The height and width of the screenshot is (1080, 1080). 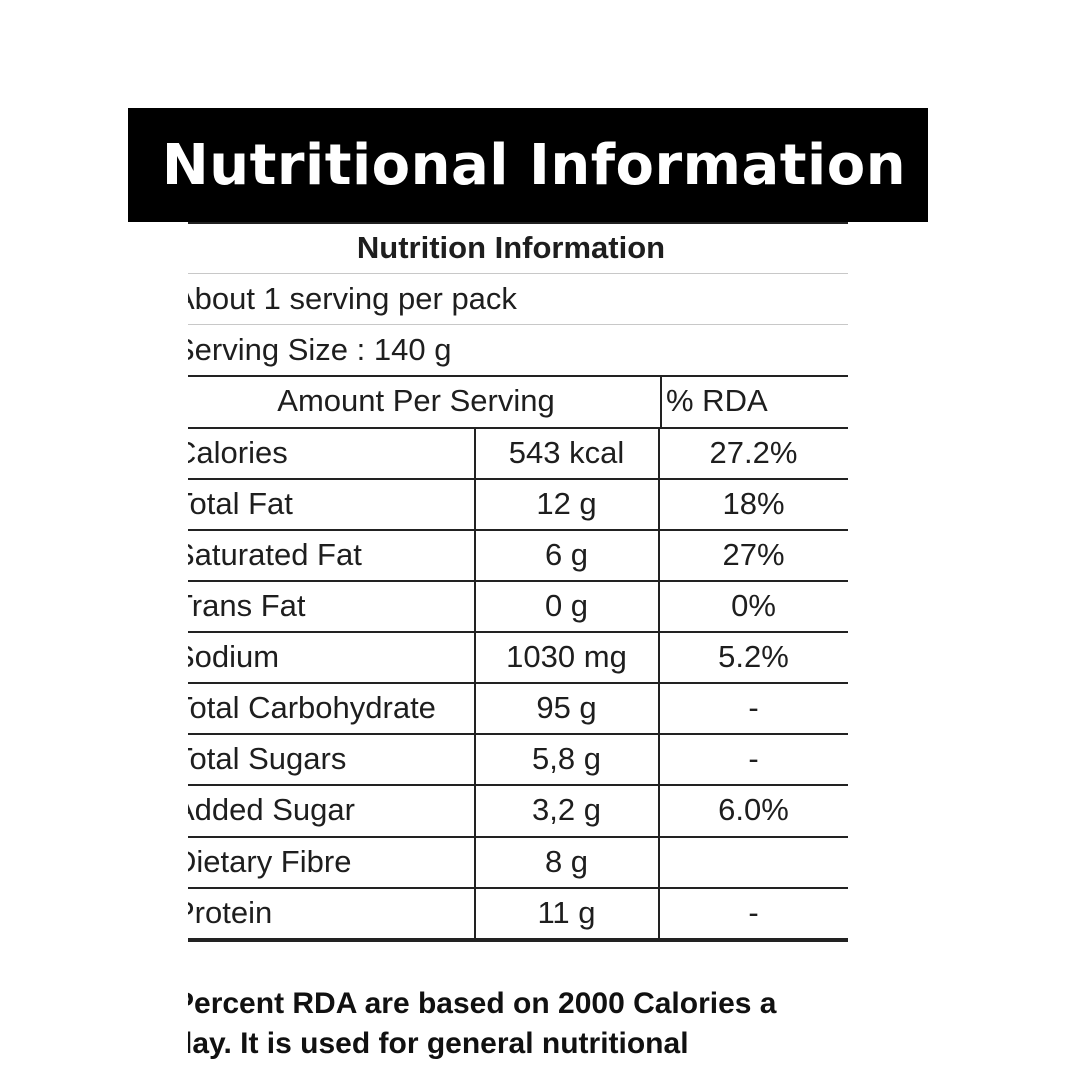 I want to click on rule-after-servings, so click(x=518, y=324).